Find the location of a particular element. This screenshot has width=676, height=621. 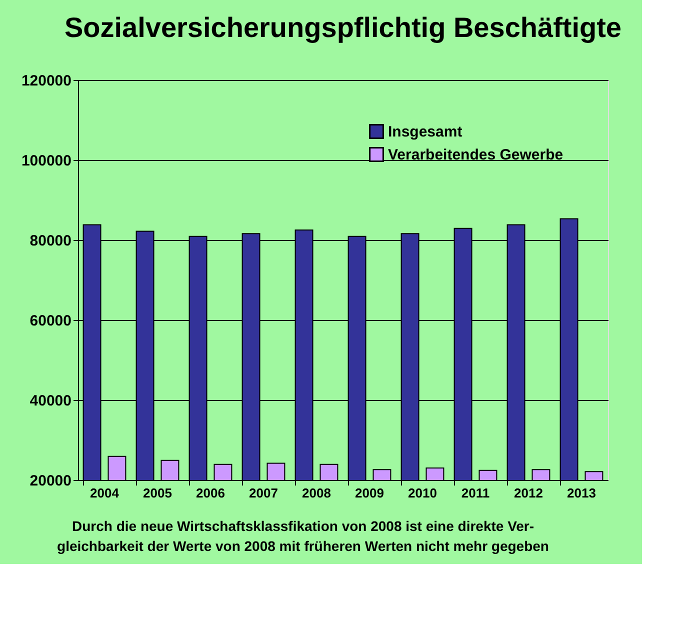

legend-label: Insgesamt is located at coordinates (425, 132).